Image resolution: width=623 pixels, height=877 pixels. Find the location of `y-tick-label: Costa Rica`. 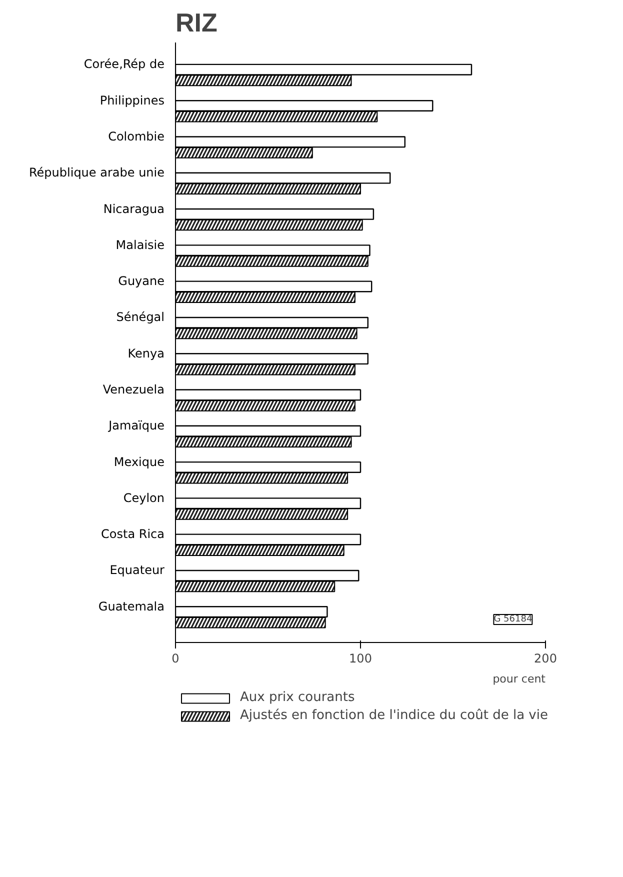

y-tick-label: Costa Rica is located at coordinates (132, 534).